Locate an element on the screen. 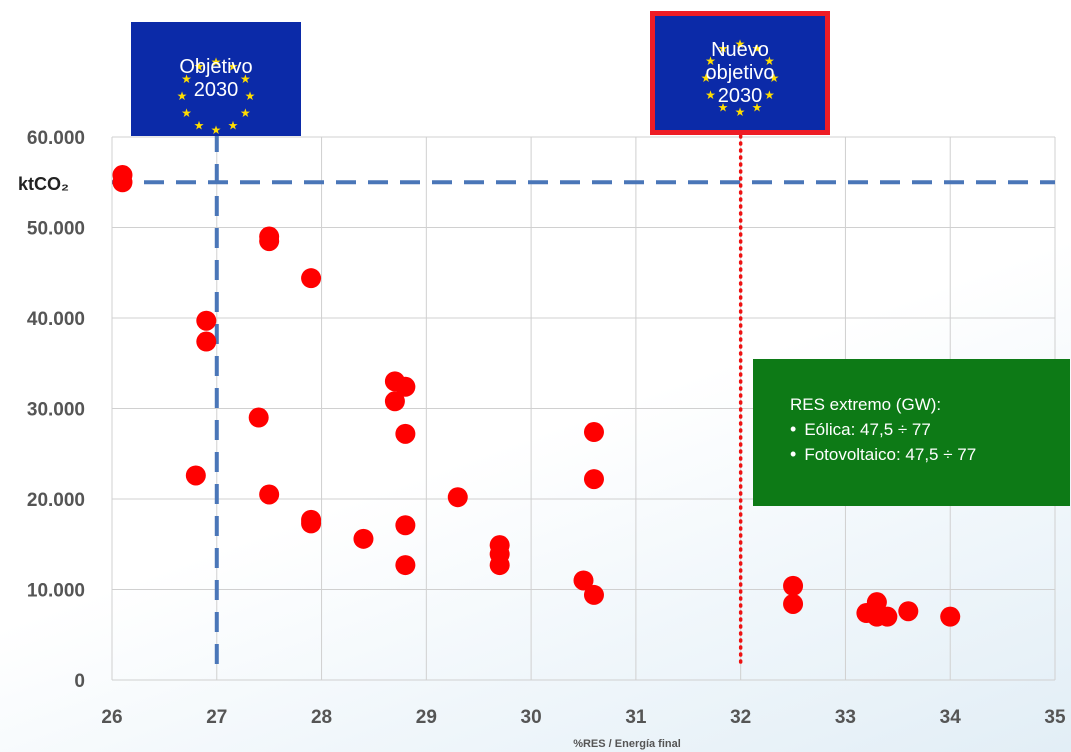 The height and width of the screenshot is (752, 1071). res-box-title: RES extremo (GW): is located at coordinates (866, 404).